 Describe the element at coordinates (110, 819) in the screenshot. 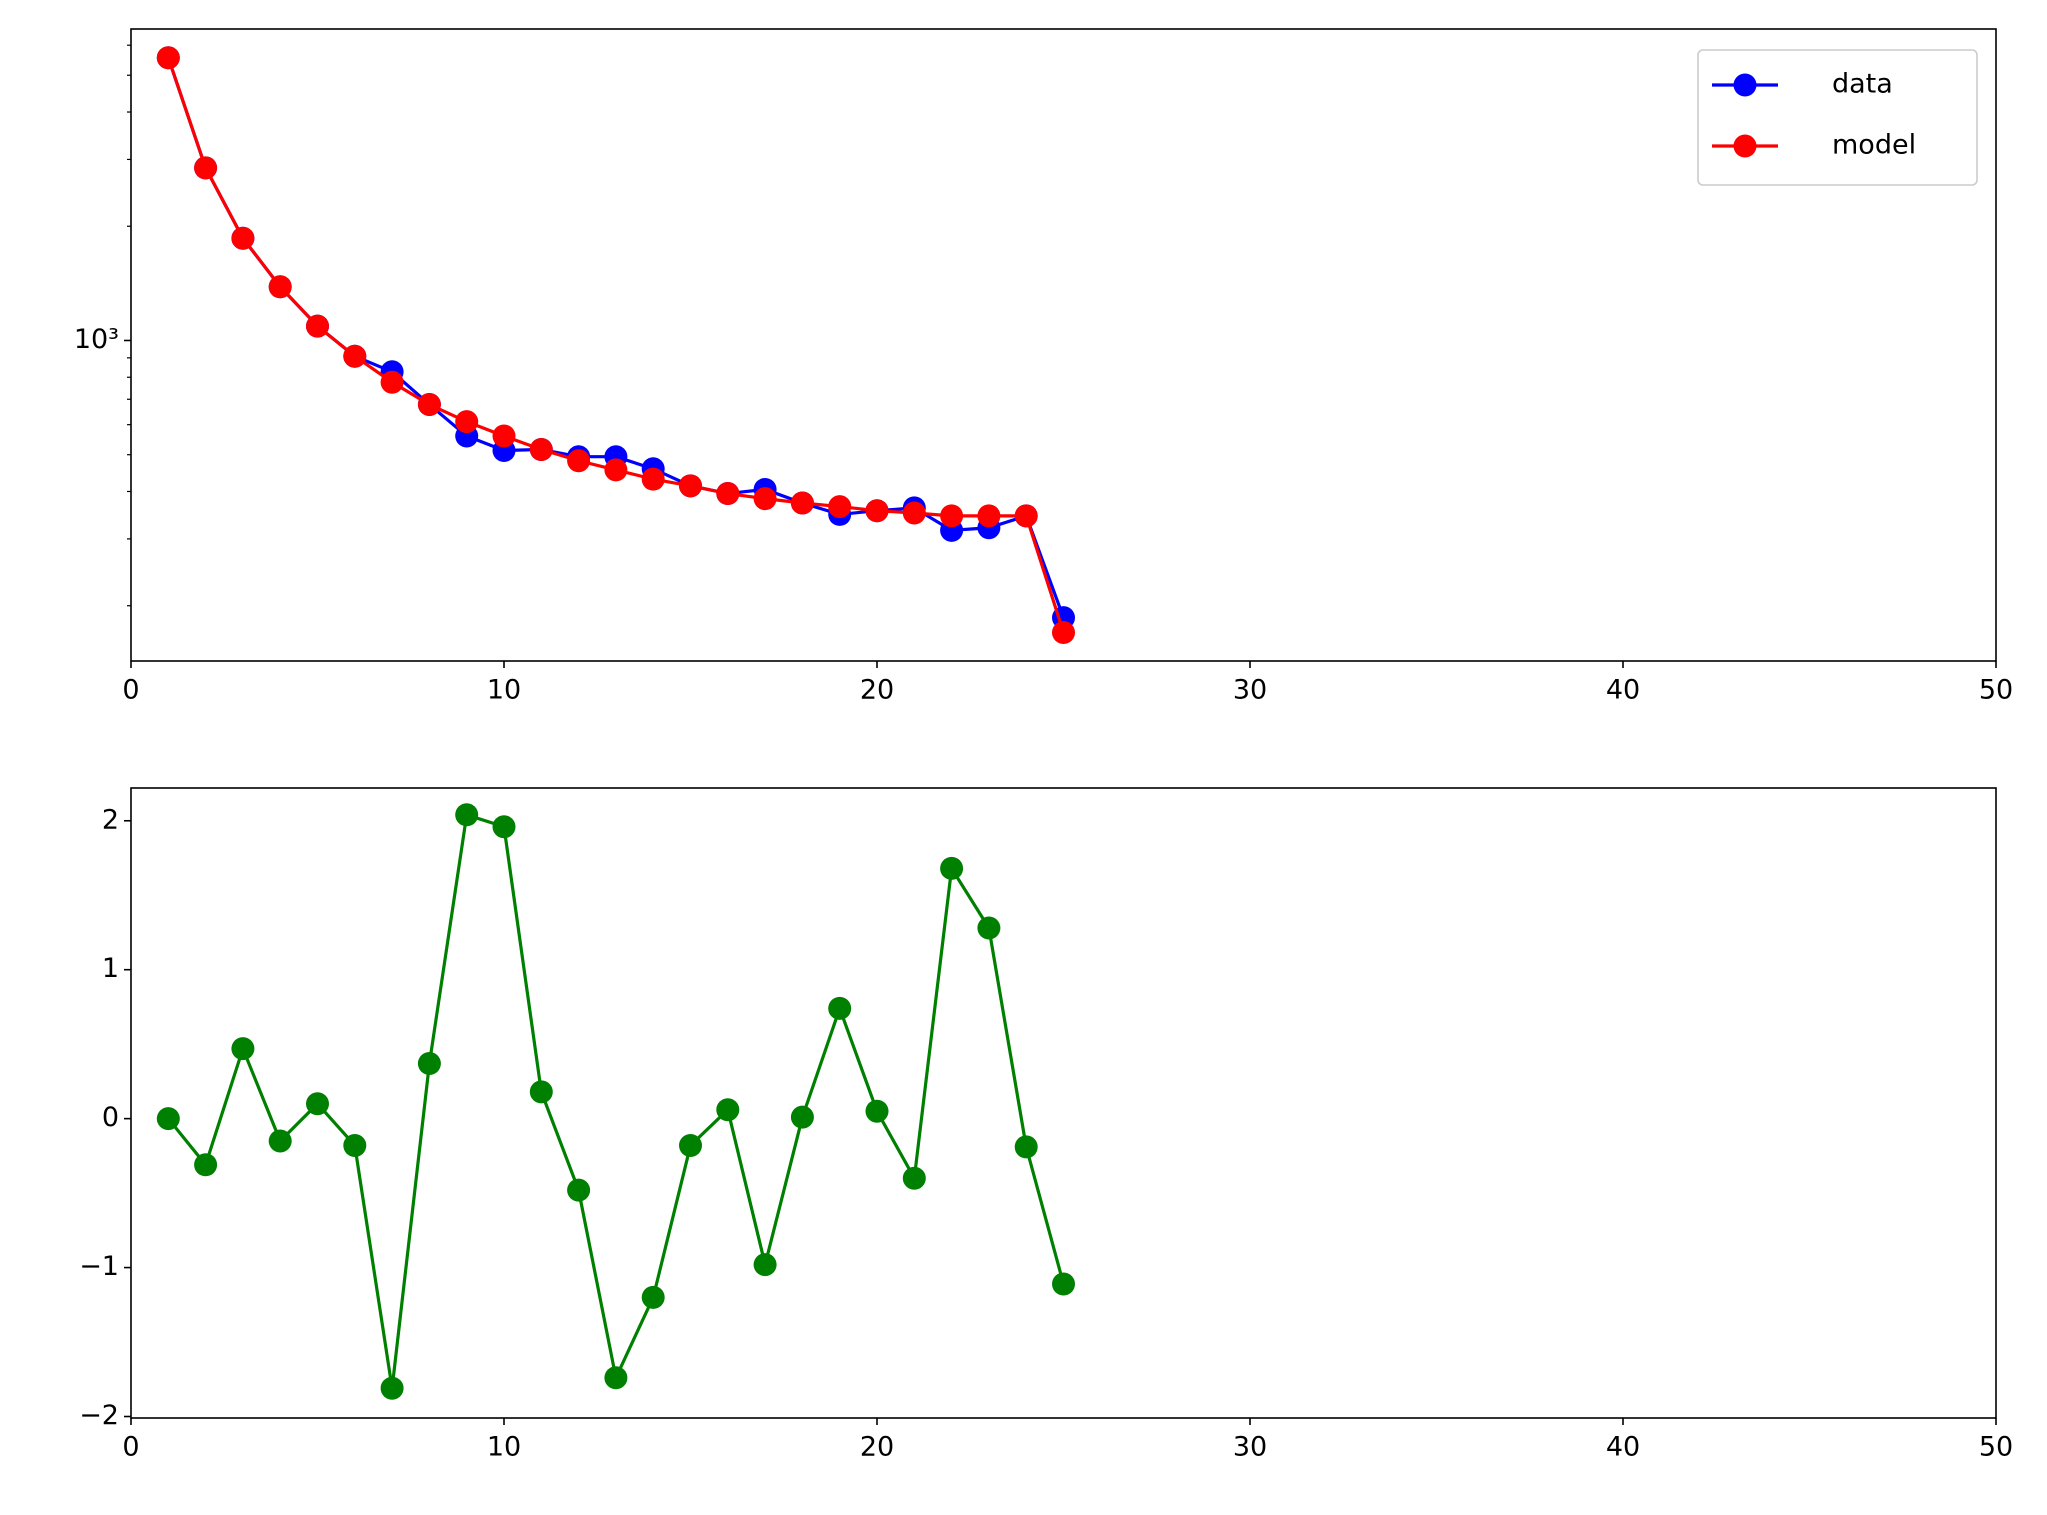

I see `y-tick-label: 2` at that location.